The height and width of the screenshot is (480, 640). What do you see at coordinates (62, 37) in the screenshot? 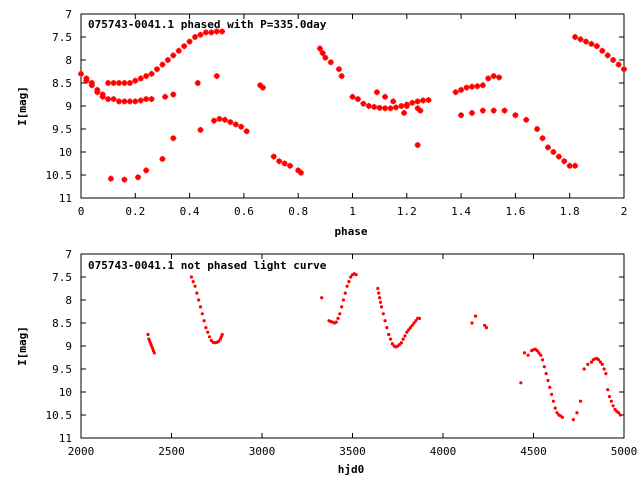
I see `phased-y-tick-label: 7.5` at bounding box center [62, 37].